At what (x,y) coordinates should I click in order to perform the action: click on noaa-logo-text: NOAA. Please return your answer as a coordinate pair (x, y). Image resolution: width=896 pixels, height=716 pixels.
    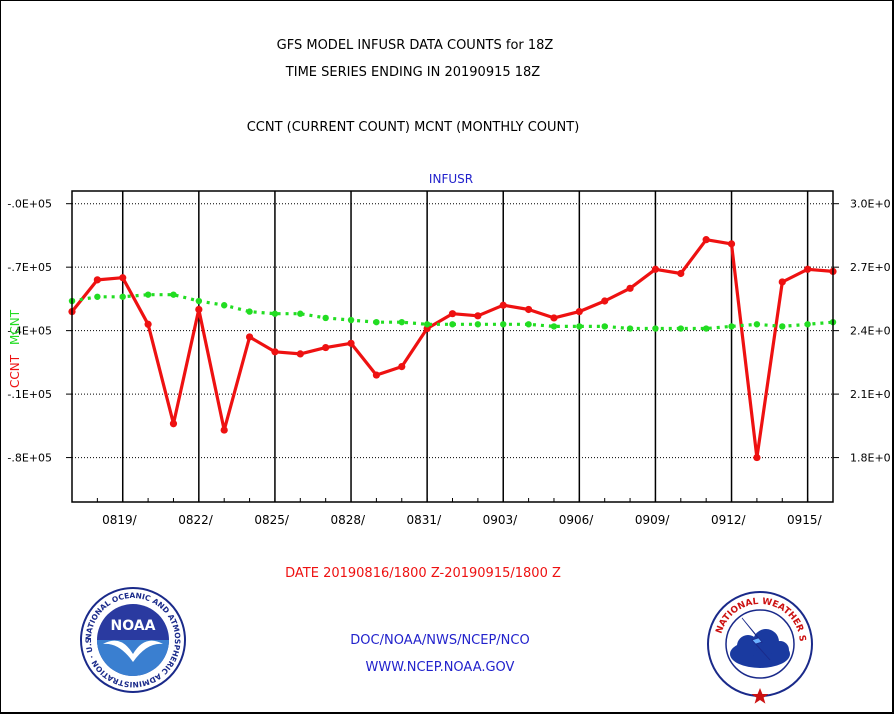
    Looking at the image, I should click on (133, 626).